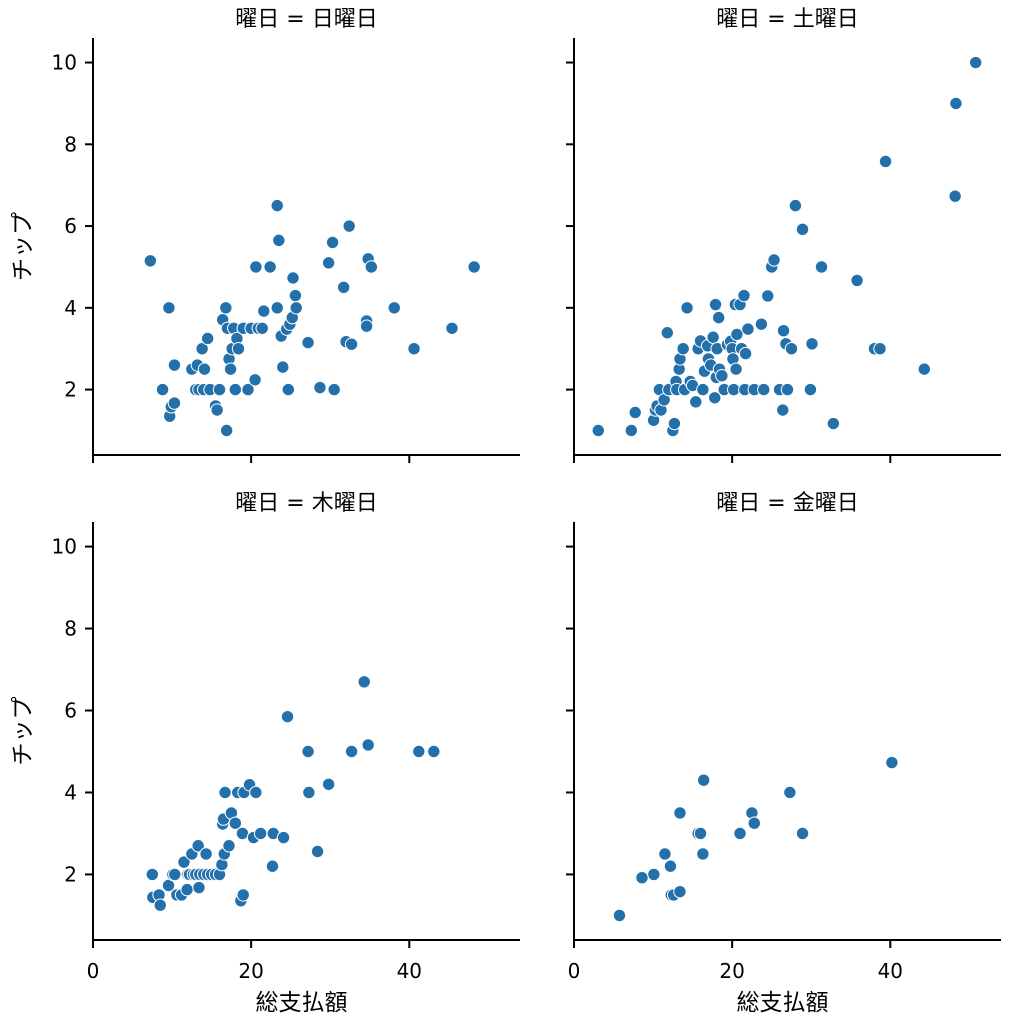 The width and height of the screenshot is (1024, 1024). What do you see at coordinates (787, 19) in the screenshot?
I see `panel-title: 曜日 = 土曜日` at bounding box center [787, 19].